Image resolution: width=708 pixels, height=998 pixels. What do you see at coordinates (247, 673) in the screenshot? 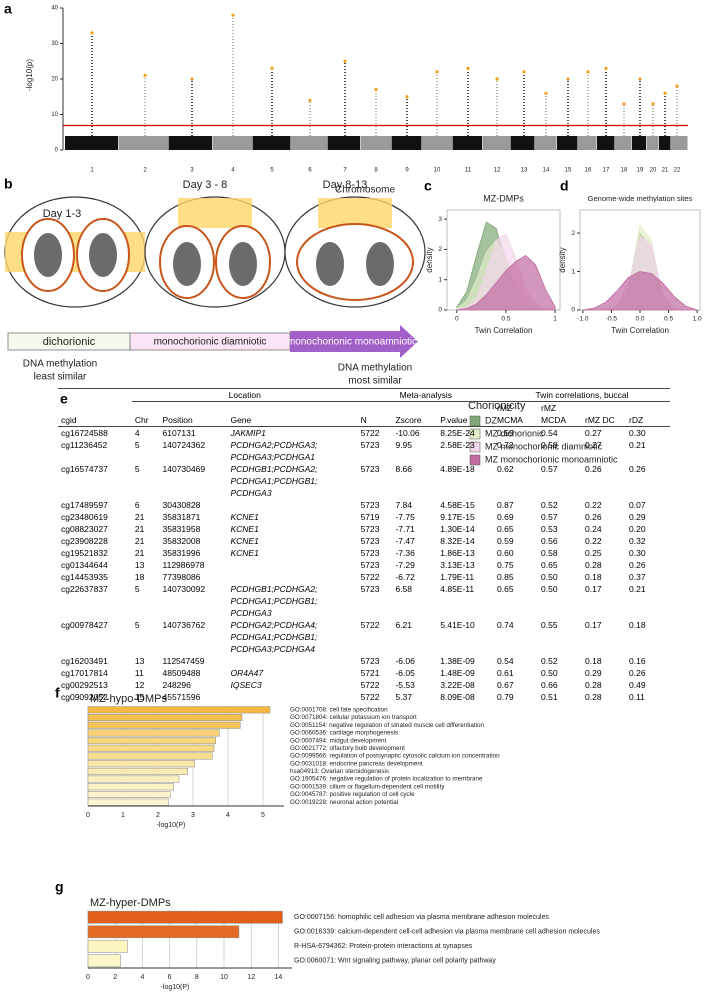
I see `gene-line: OR4A47` at bounding box center [247, 673].